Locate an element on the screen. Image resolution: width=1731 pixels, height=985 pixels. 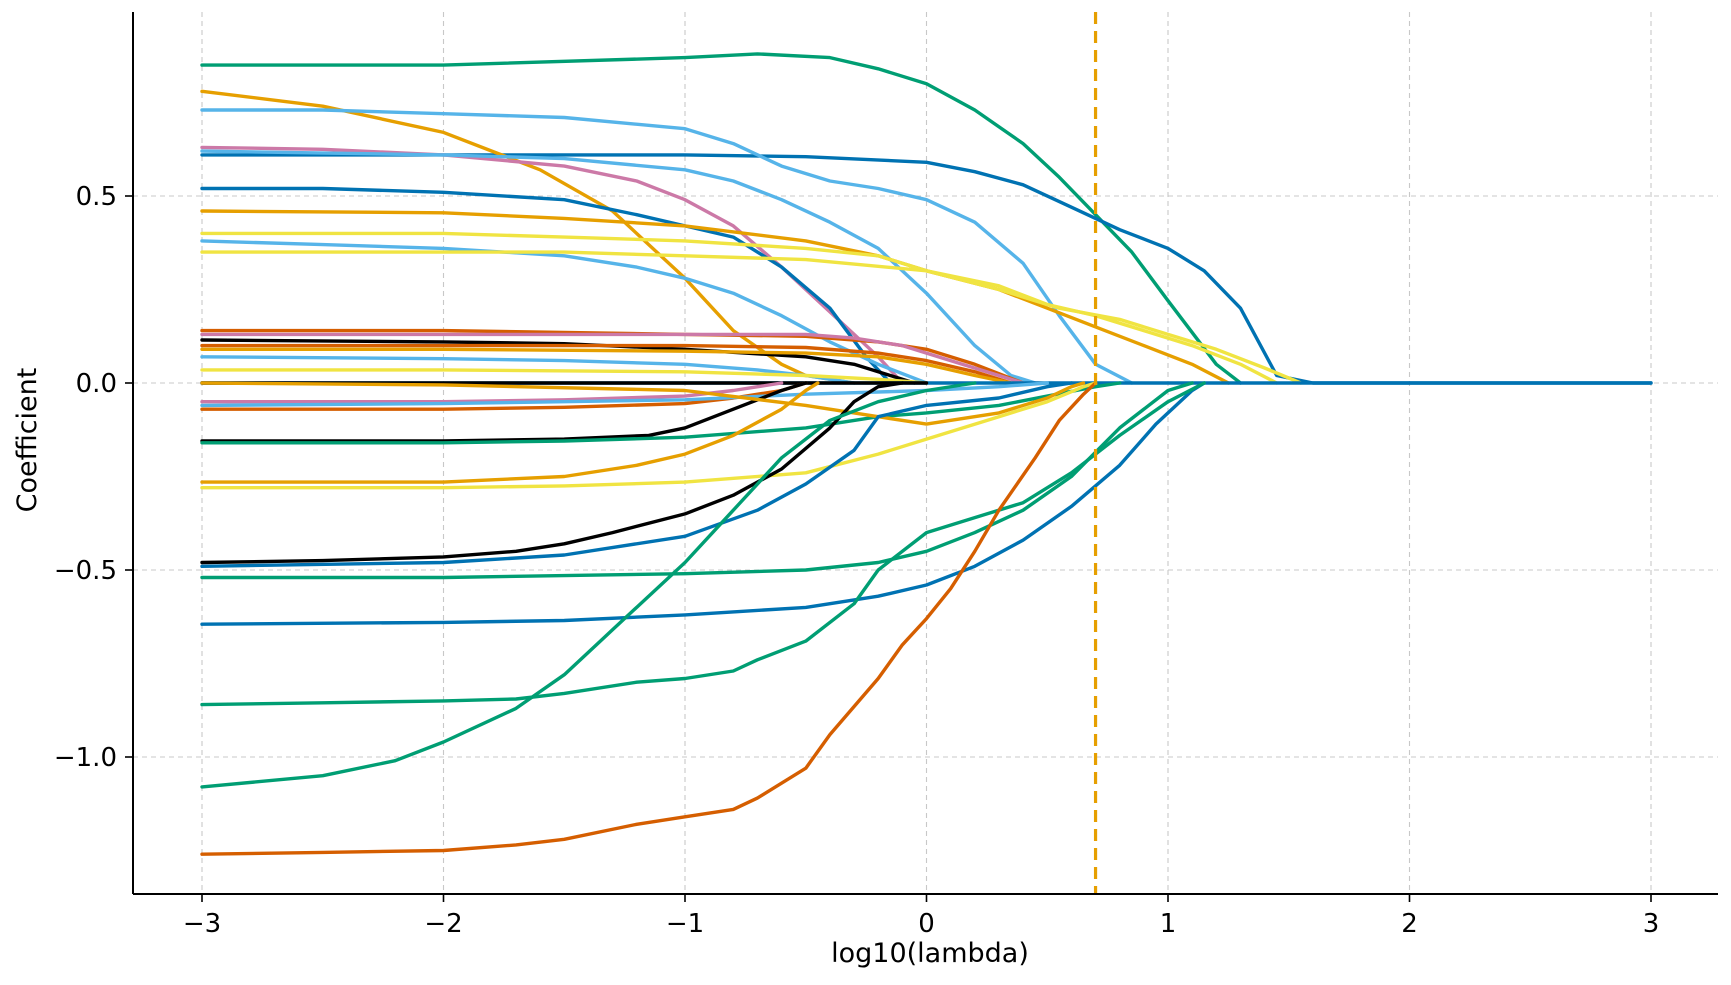
y-axis-title: Coefficient is located at coordinates (27, 440).